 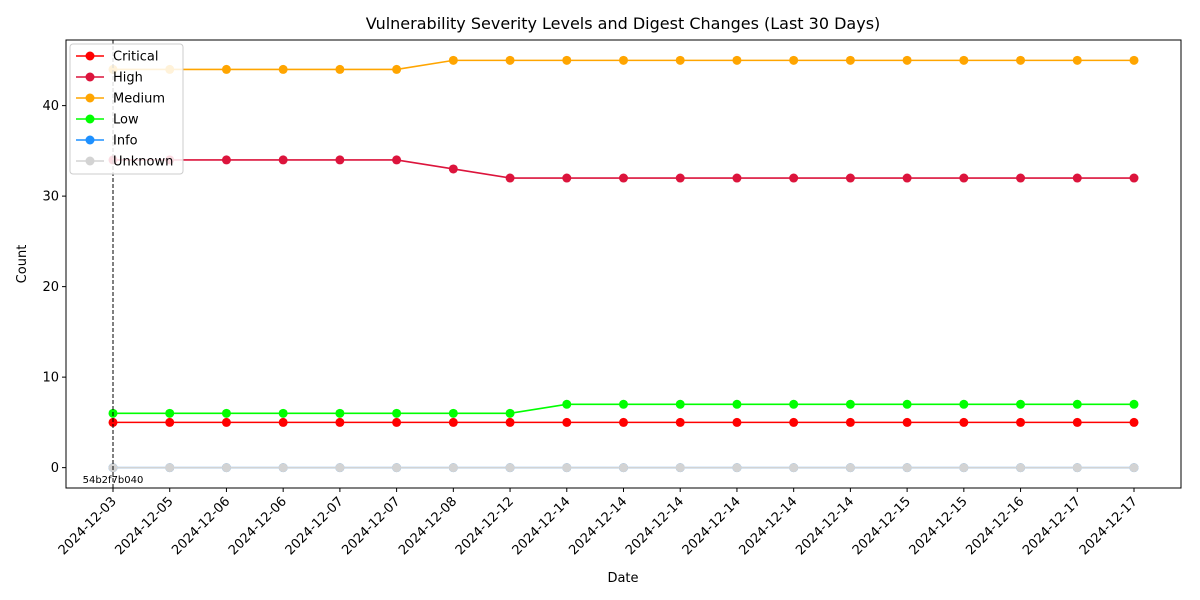 I want to click on legend-marker-high, so click(x=90, y=77).